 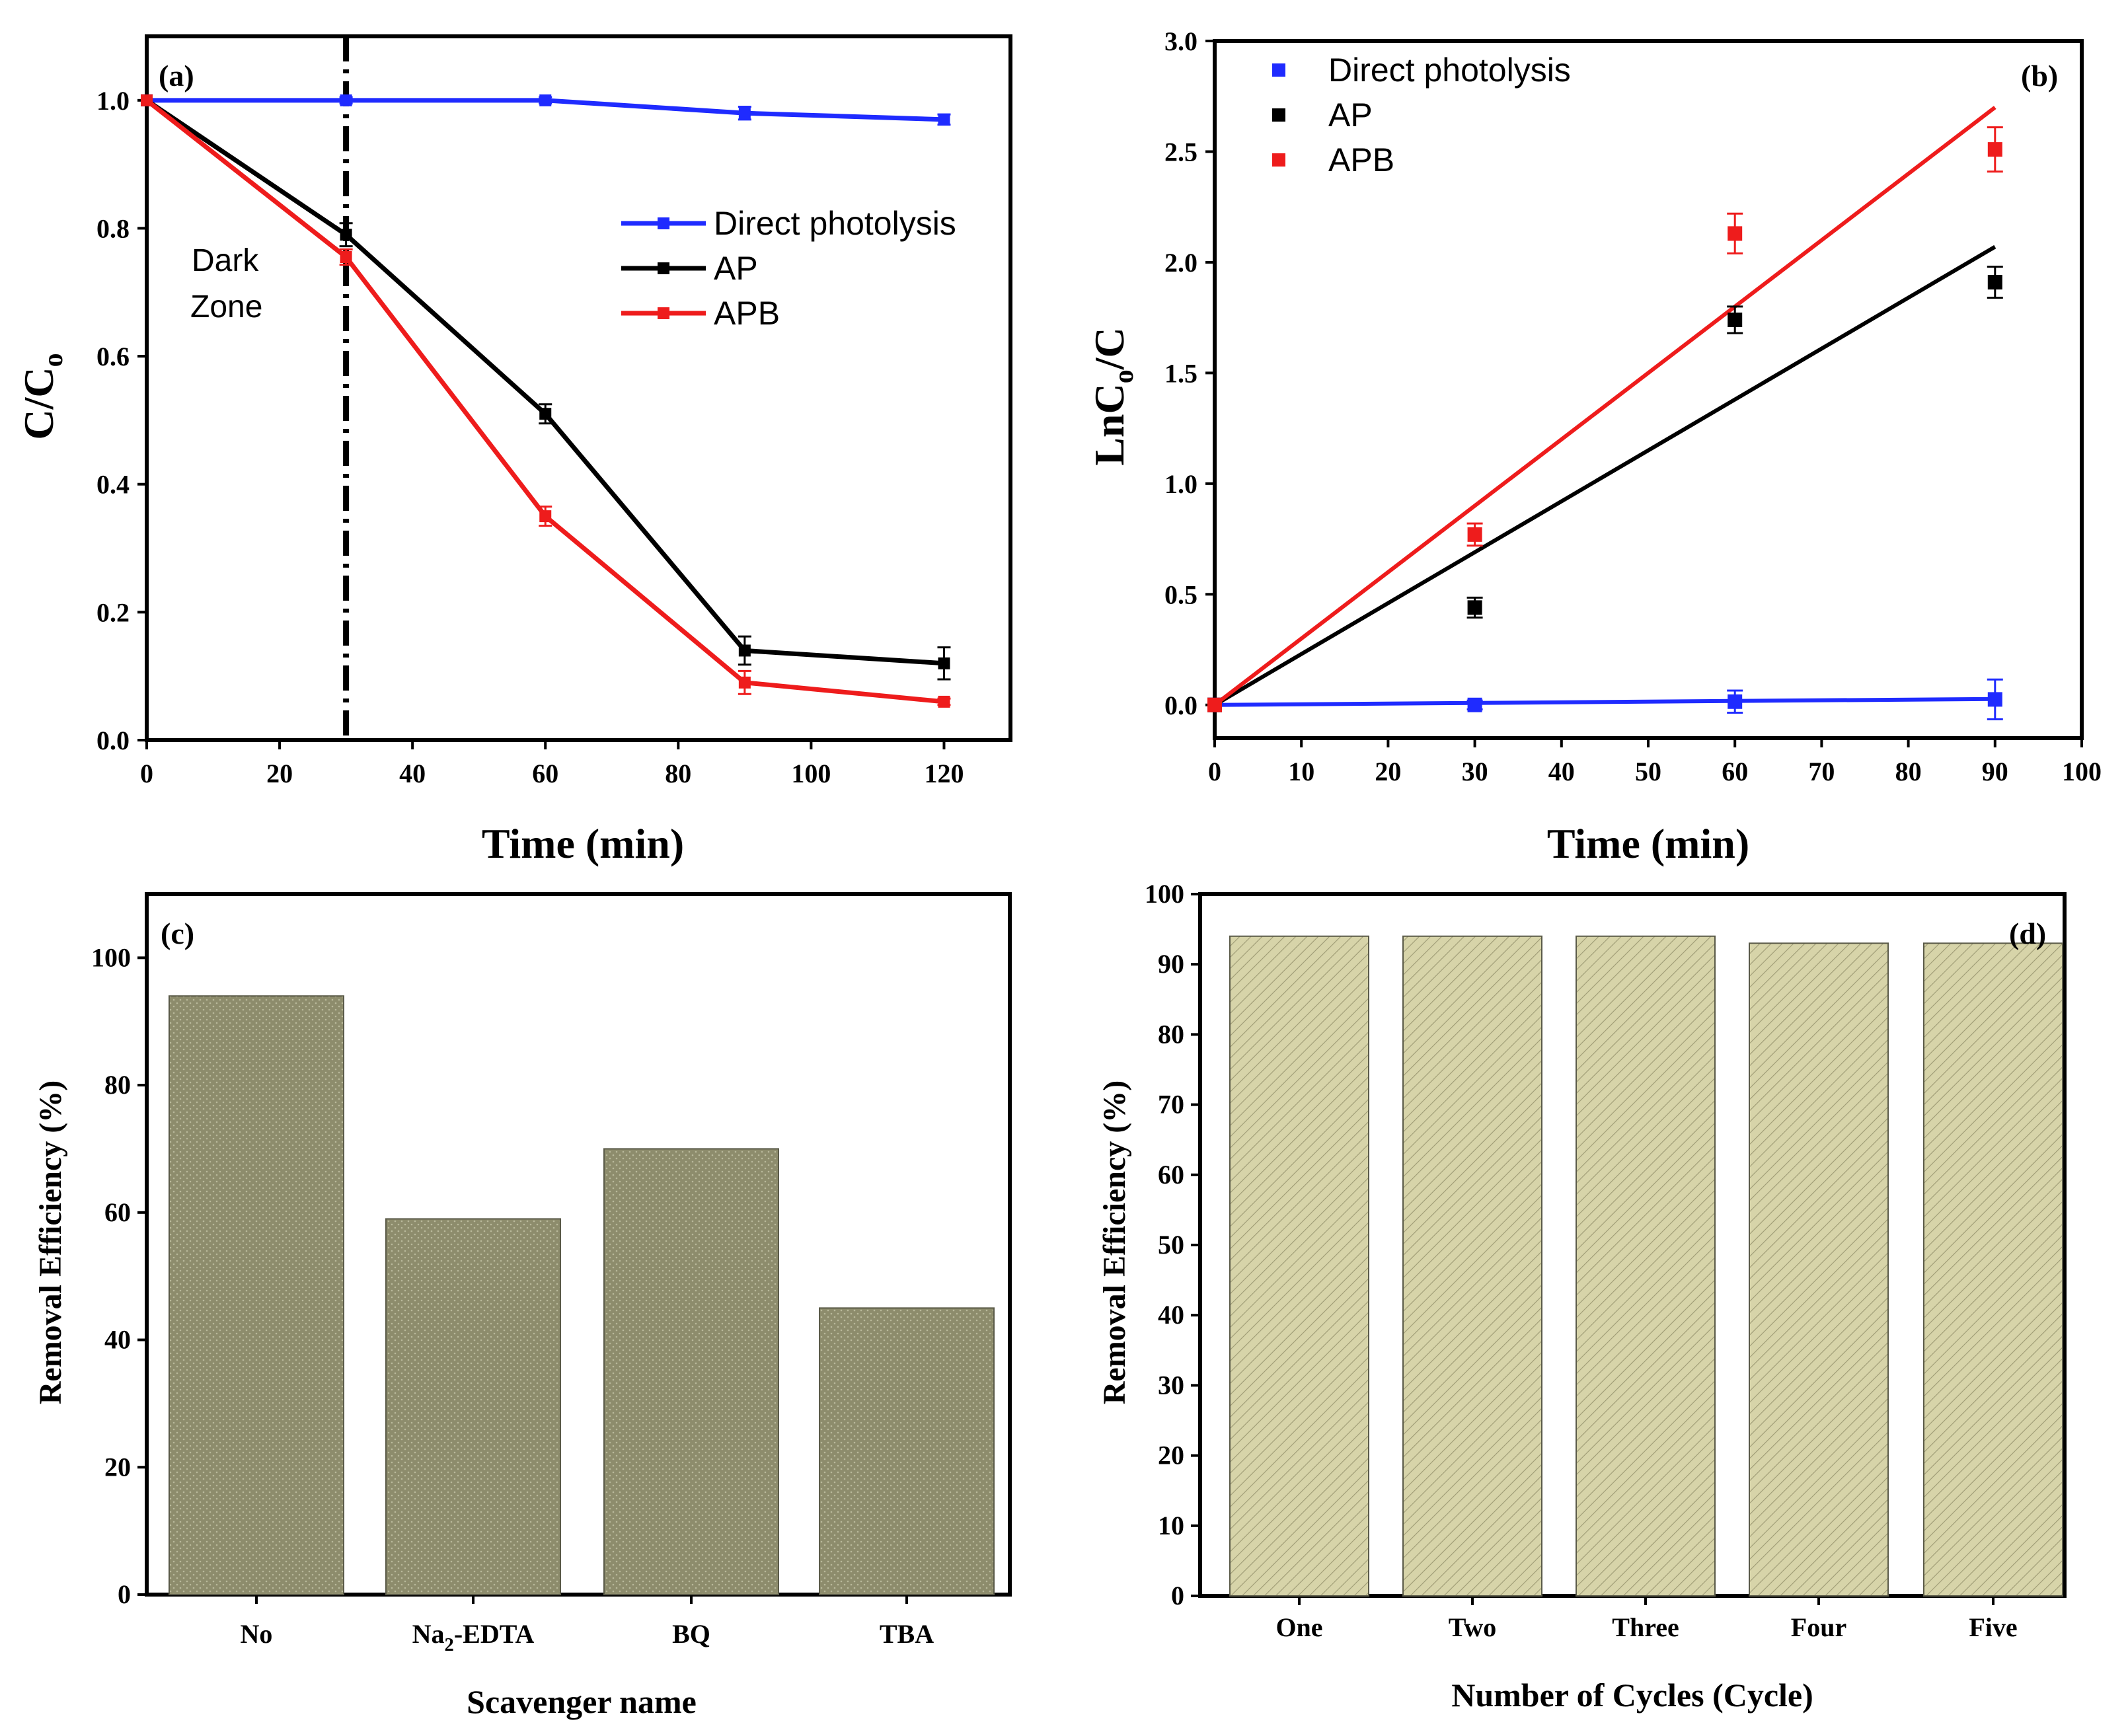 What do you see at coordinates (113, 612) in the screenshot?
I see `y-tick-label: 0.2` at bounding box center [113, 612].